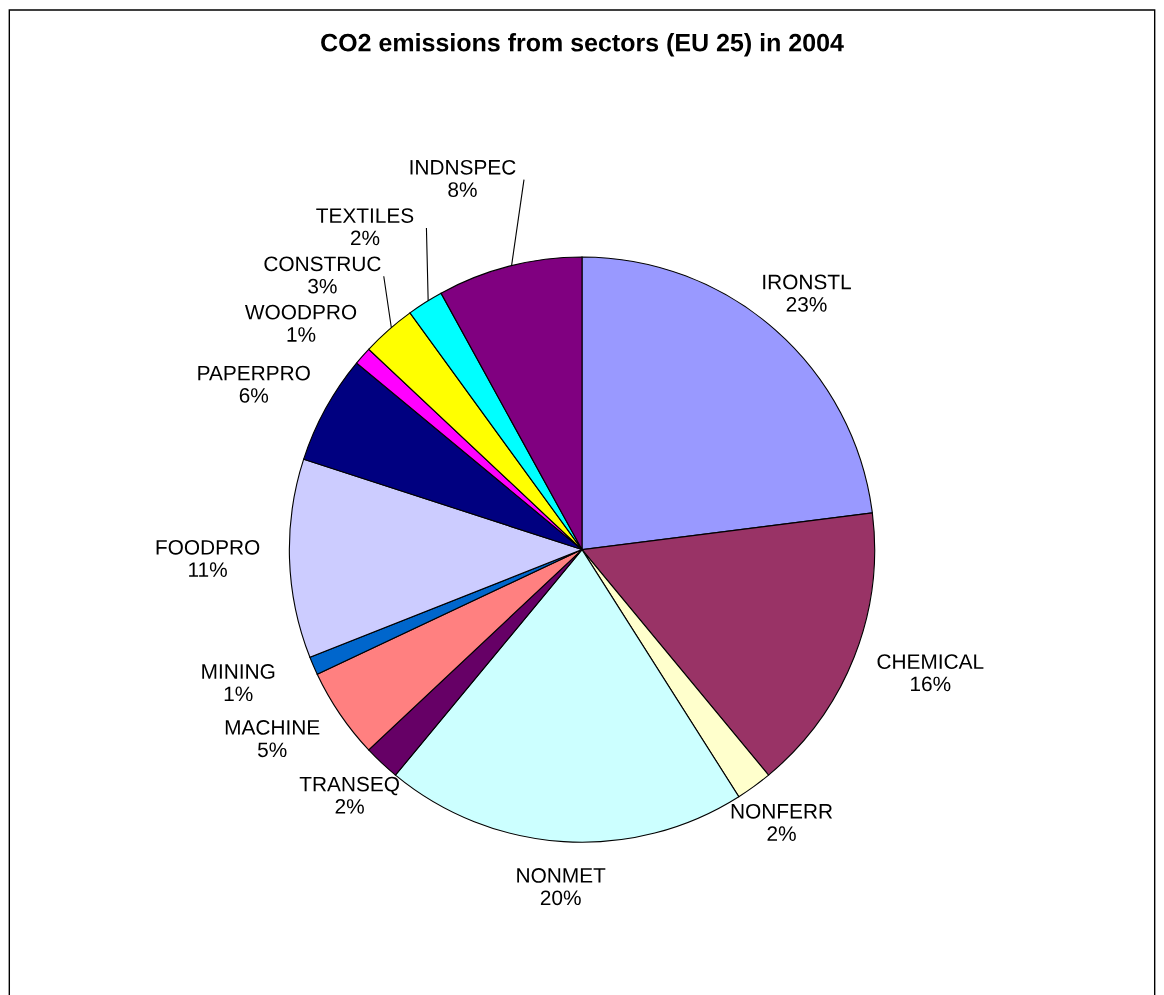  What do you see at coordinates (322, 264) in the screenshot?
I see `slice-label: CONSTRUC` at bounding box center [322, 264].